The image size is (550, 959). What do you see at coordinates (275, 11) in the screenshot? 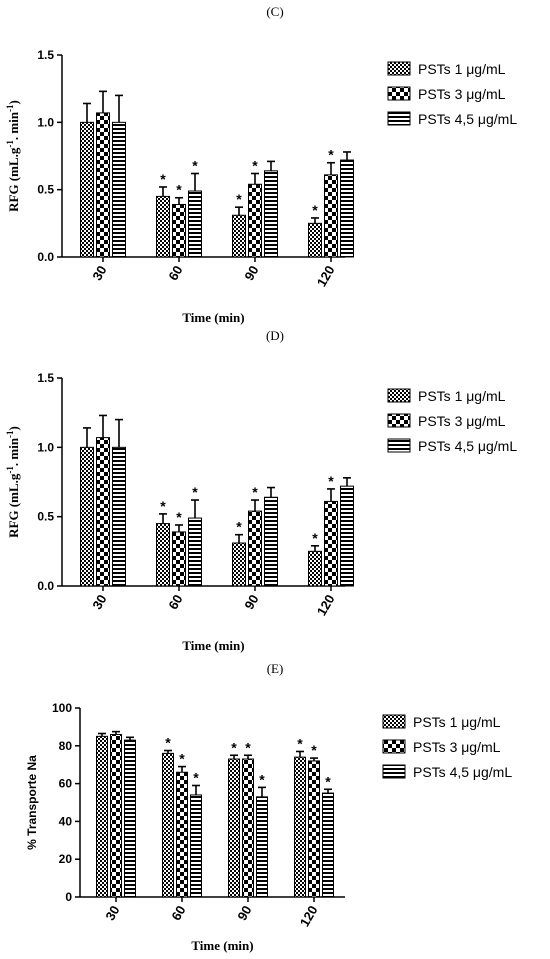
I see `panel-label-c: (C)` at bounding box center [275, 11].